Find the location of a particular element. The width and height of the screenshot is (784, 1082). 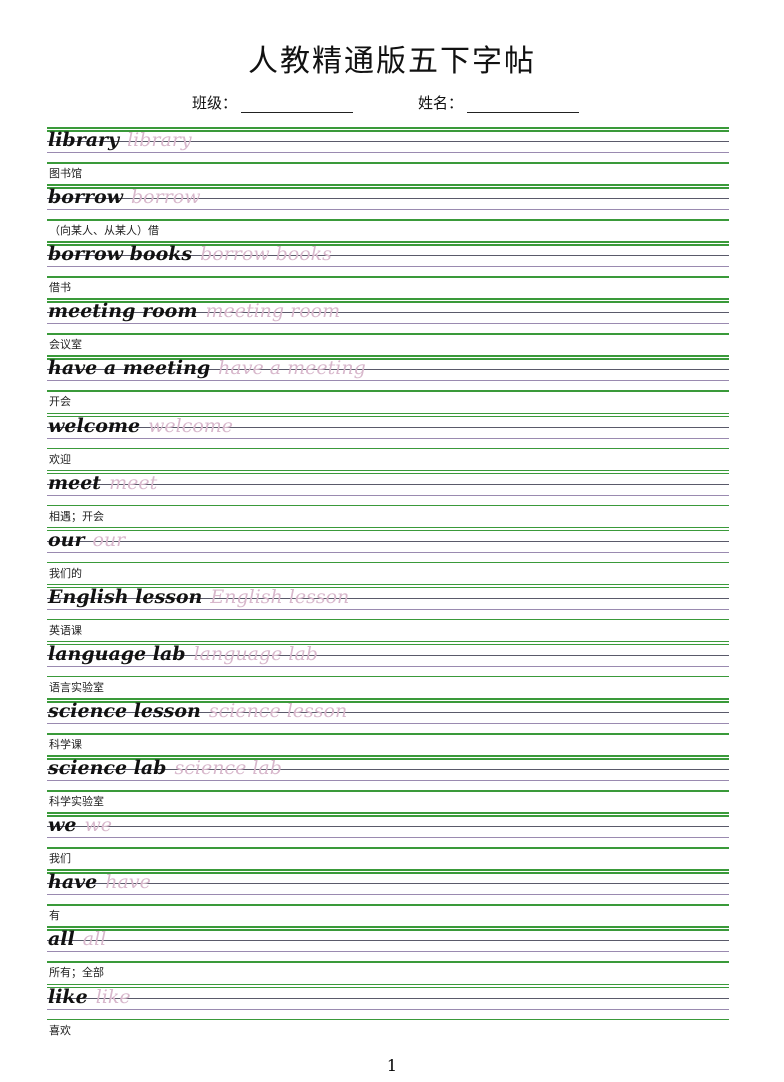

practice-entry: science lab science lab 科学实验室 is located at coordinates (388, 783).